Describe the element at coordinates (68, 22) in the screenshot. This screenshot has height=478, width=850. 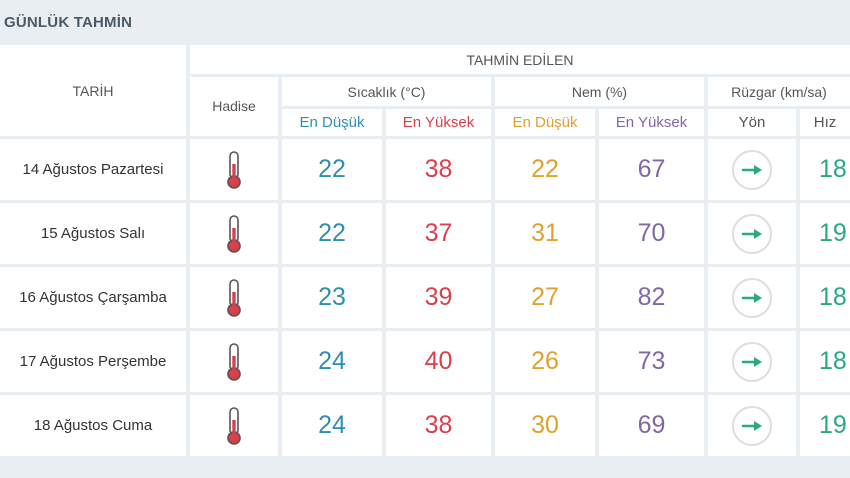
I see `section-title: GÜNLÜK TAHMİN` at that location.